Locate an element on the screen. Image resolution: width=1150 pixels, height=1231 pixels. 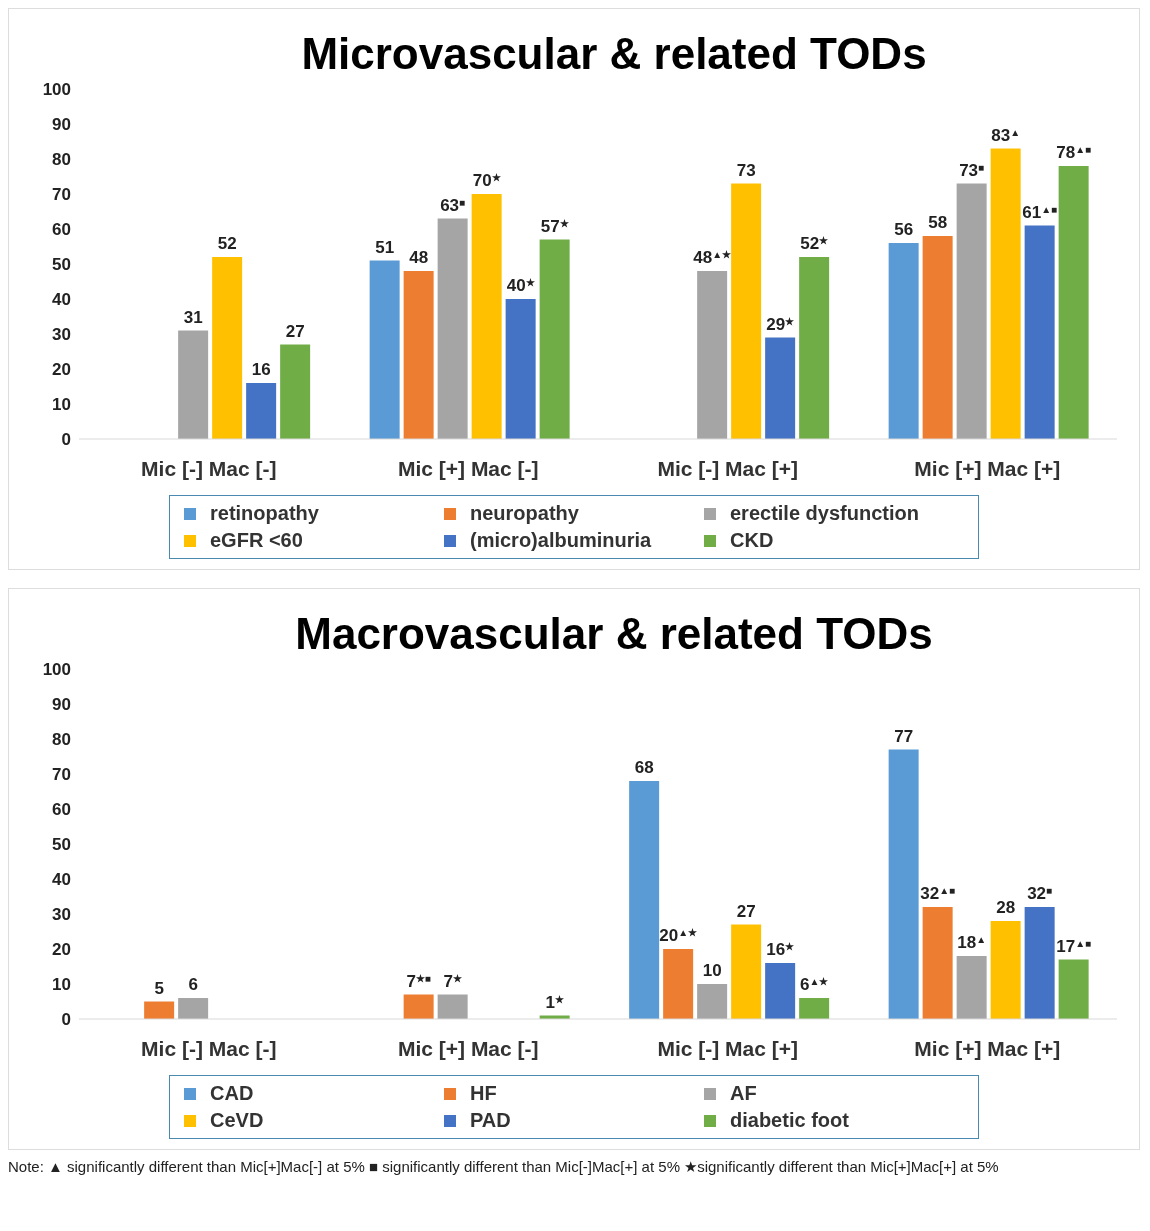
y-tick-label: 50 is located at coordinates (61, 845).